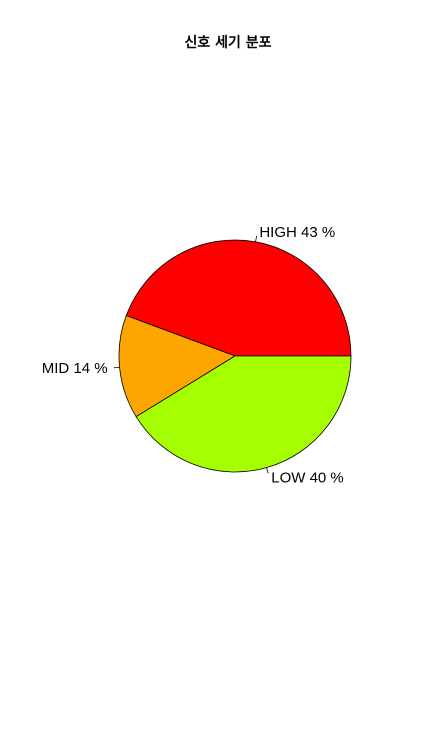  Describe the element at coordinates (307, 477) in the screenshot. I see `slice-label-low: LOW 40 %` at that location.